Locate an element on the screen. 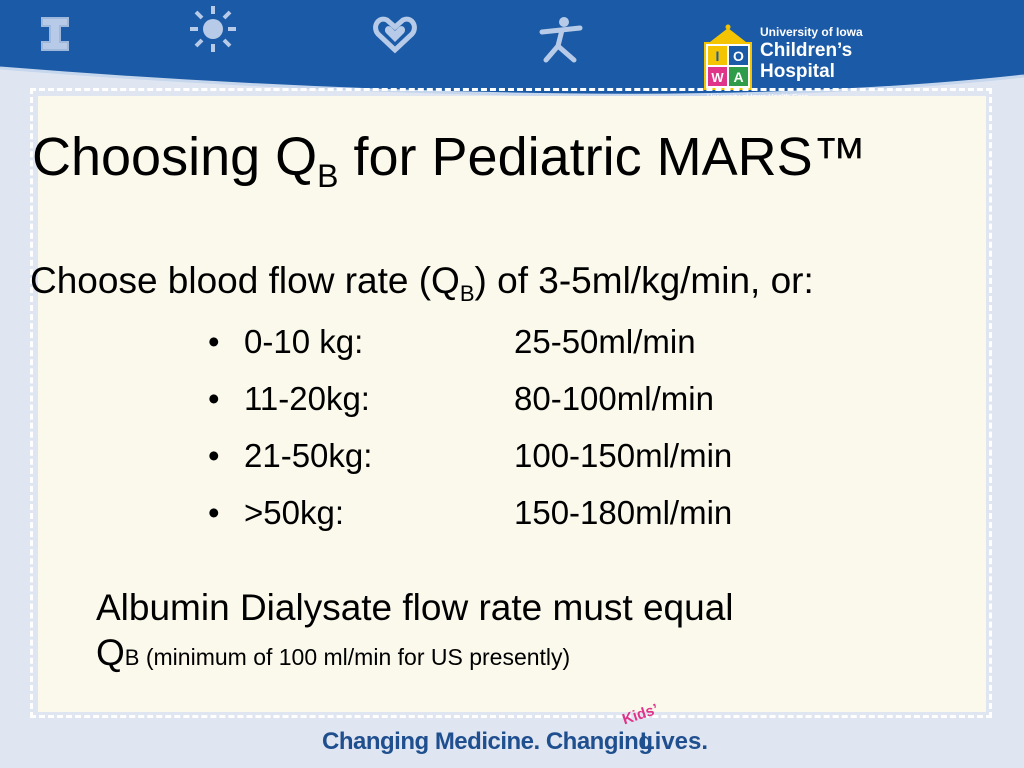 This screenshot has width=1024, height=768. logo-iowa-box: I O W A is located at coordinates (728, 66).